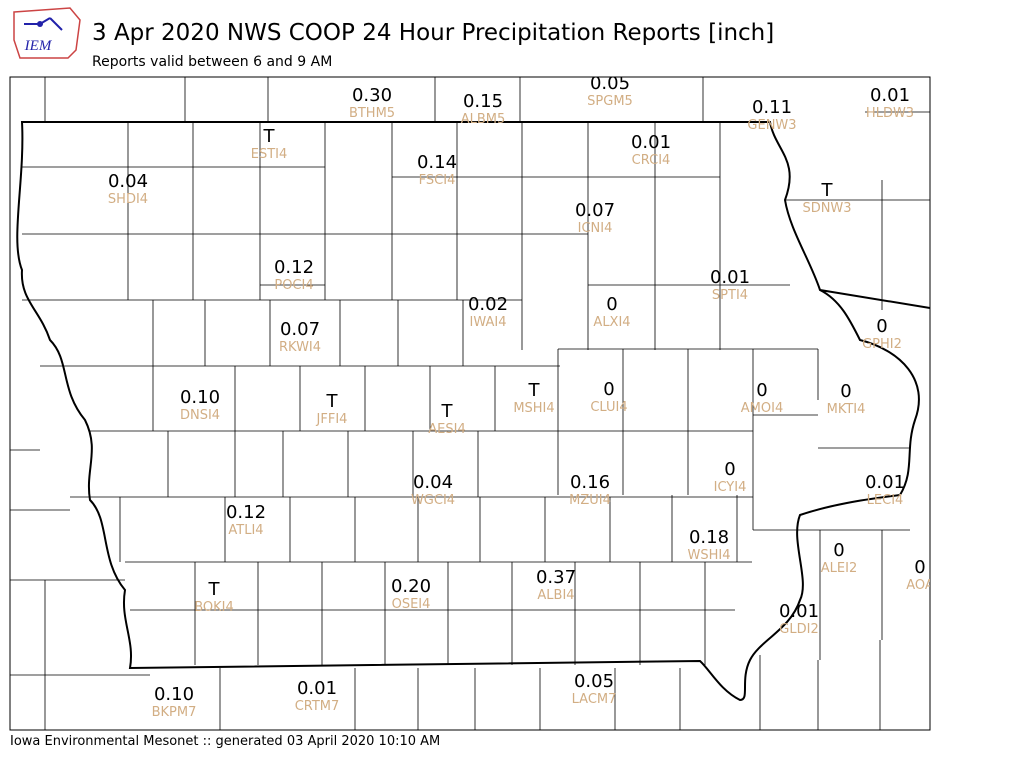 The height and width of the screenshot is (768, 1024). What do you see at coordinates (372, 113) in the screenshot?
I see `station-id: BTHM5` at bounding box center [372, 113].